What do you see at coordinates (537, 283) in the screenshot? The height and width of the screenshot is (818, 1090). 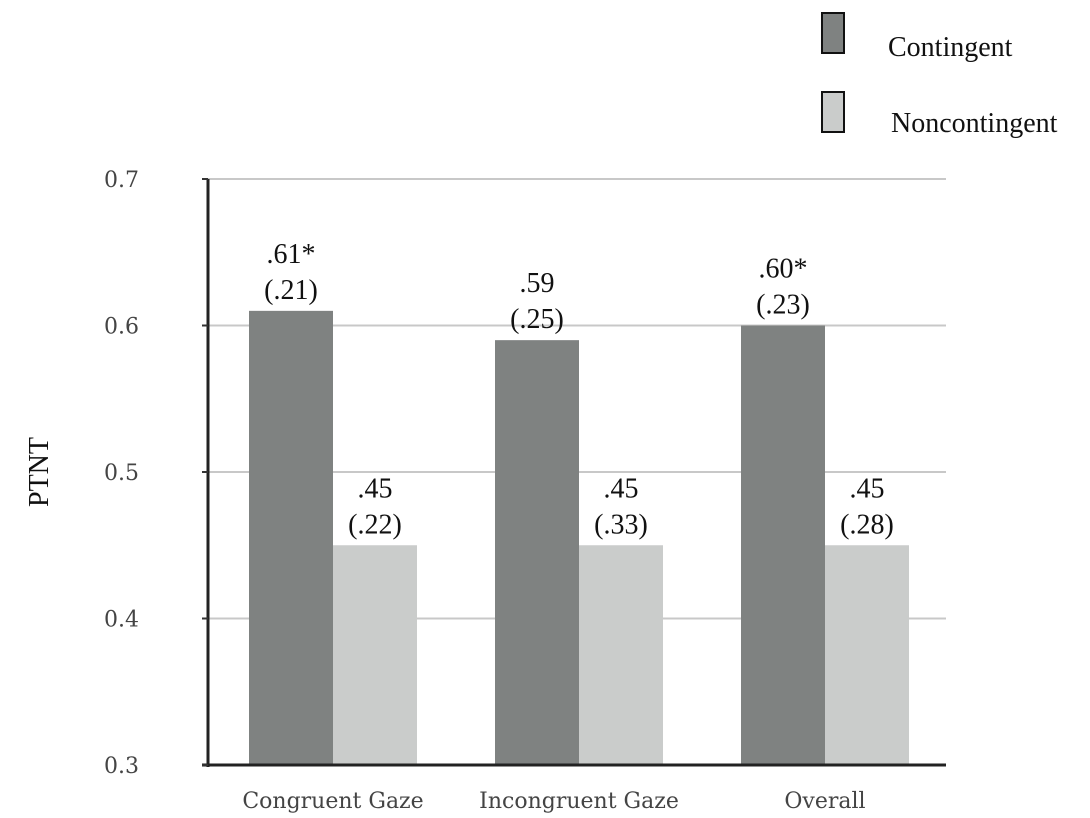 I see `data-label-value: .59` at bounding box center [537, 283].